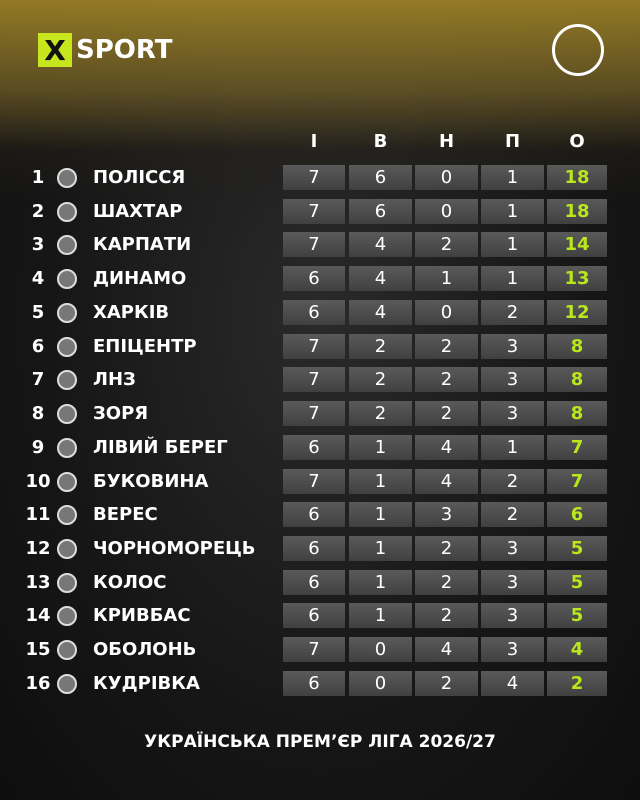  I want to click on table-row: 12 ЧОРНОМОРЕЦЬ 6 1 2 3 5, so click(320, 549).